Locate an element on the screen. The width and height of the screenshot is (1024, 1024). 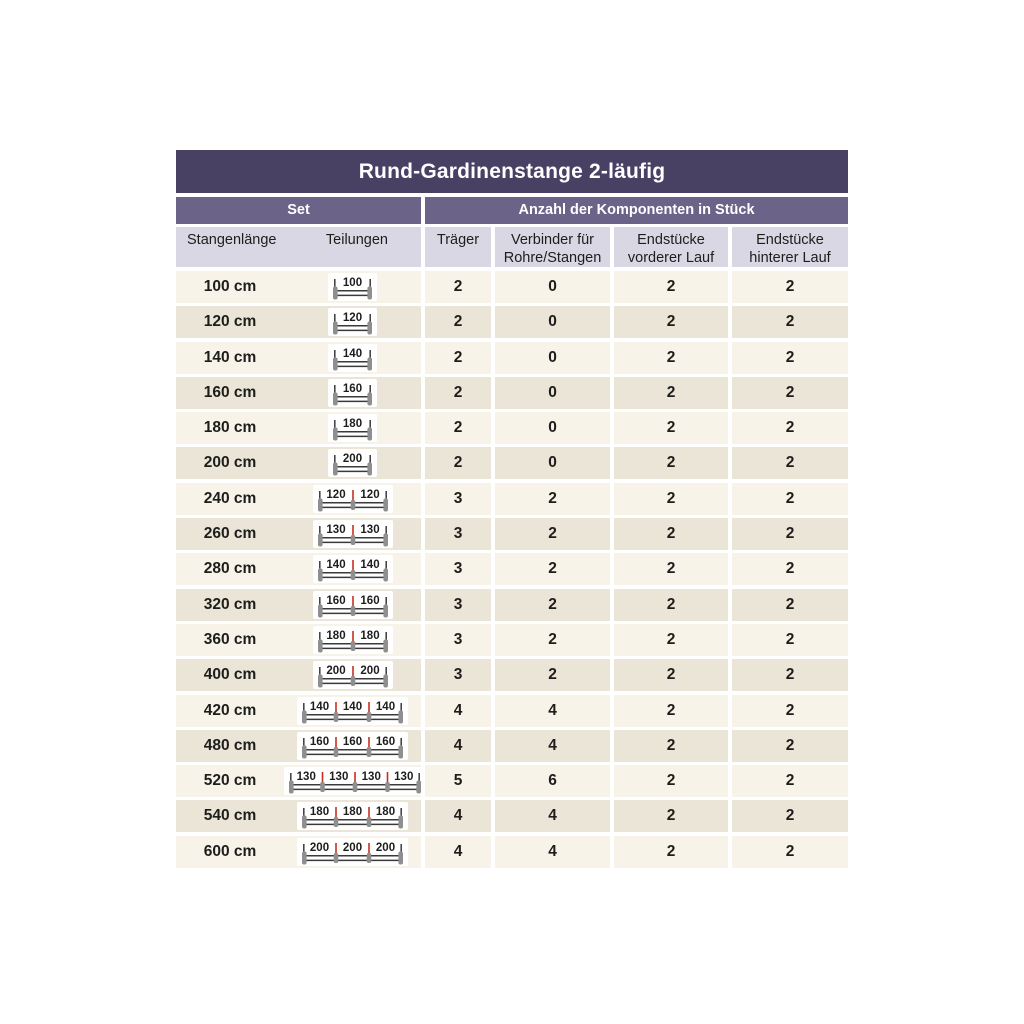
rod-diagram-box: 140 is located at coordinates (352, 357).